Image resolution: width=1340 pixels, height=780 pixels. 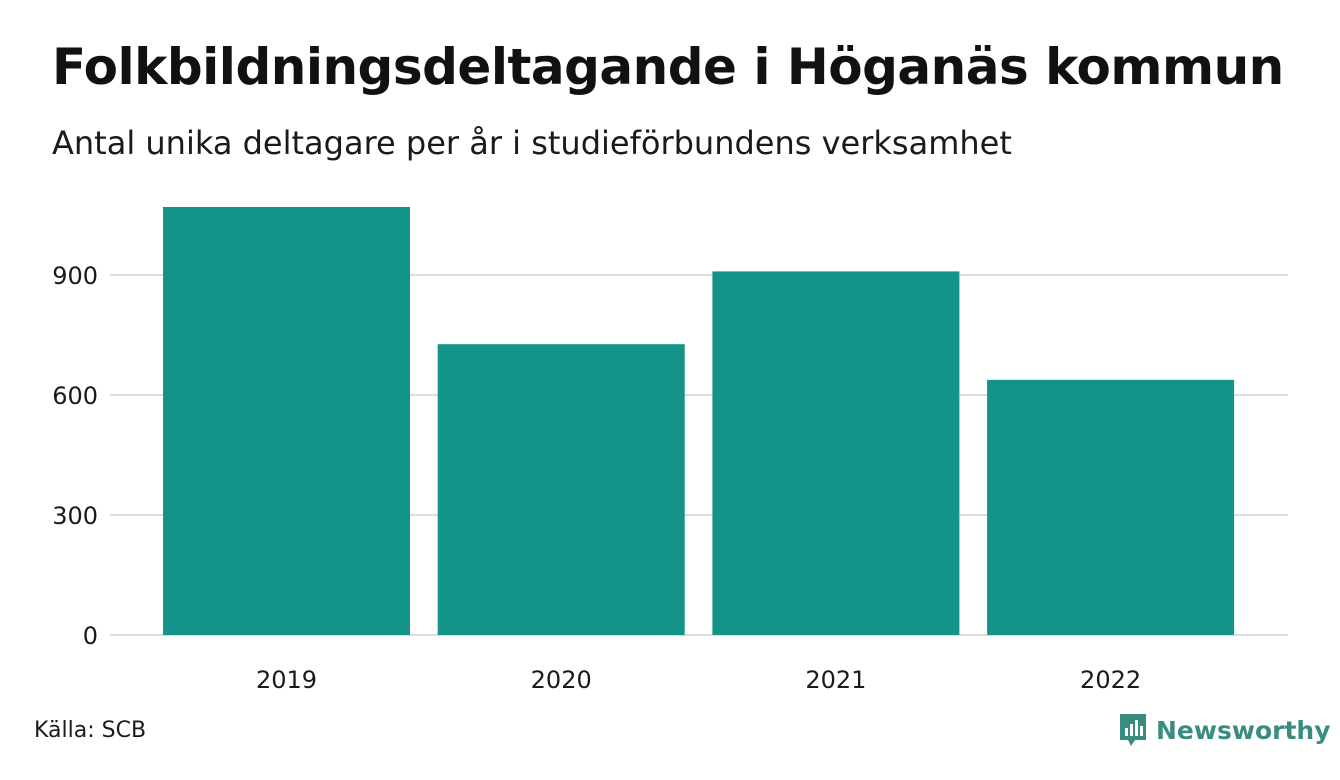 What do you see at coordinates (668, 67) in the screenshot?
I see `chart-title: Folkbildningsdeltagande i Höganäs kommun` at bounding box center [668, 67].